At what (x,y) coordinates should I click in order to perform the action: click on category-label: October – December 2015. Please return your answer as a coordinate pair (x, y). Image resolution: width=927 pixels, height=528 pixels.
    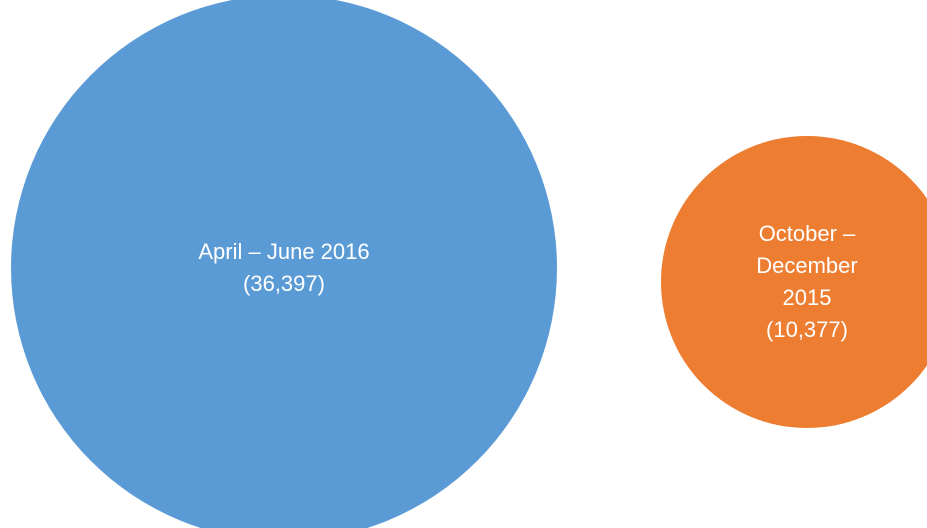
    Looking at the image, I should click on (807, 265).